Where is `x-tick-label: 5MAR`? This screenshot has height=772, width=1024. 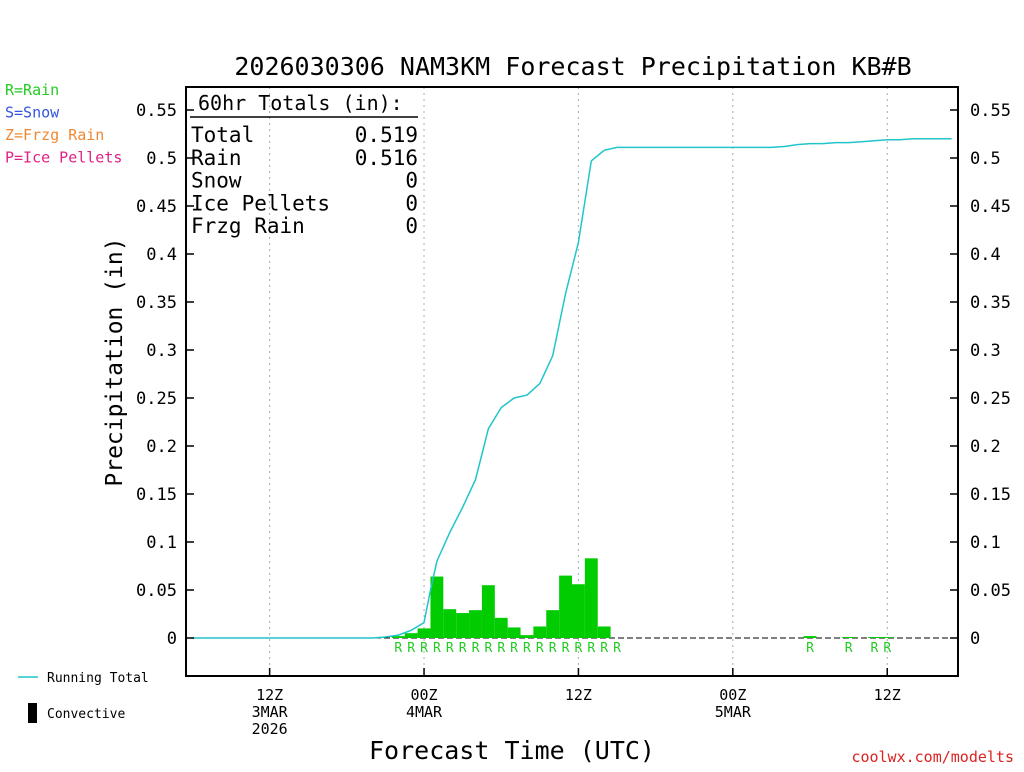 x-tick-label: 5MAR is located at coordinates (733, 712).